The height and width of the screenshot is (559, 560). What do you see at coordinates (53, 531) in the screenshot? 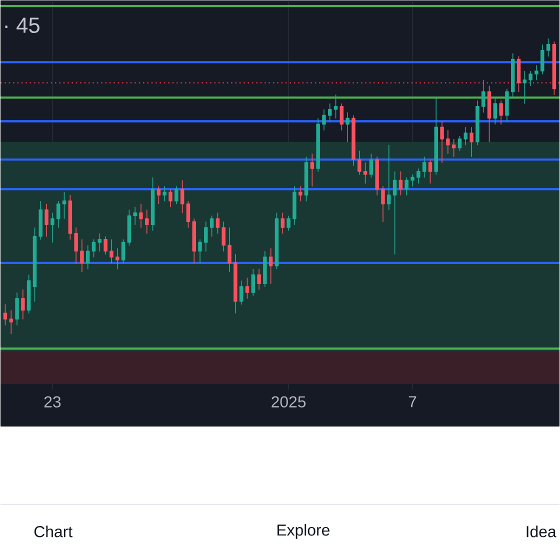
I see `text: Chart` at bounding box center [53, 531].